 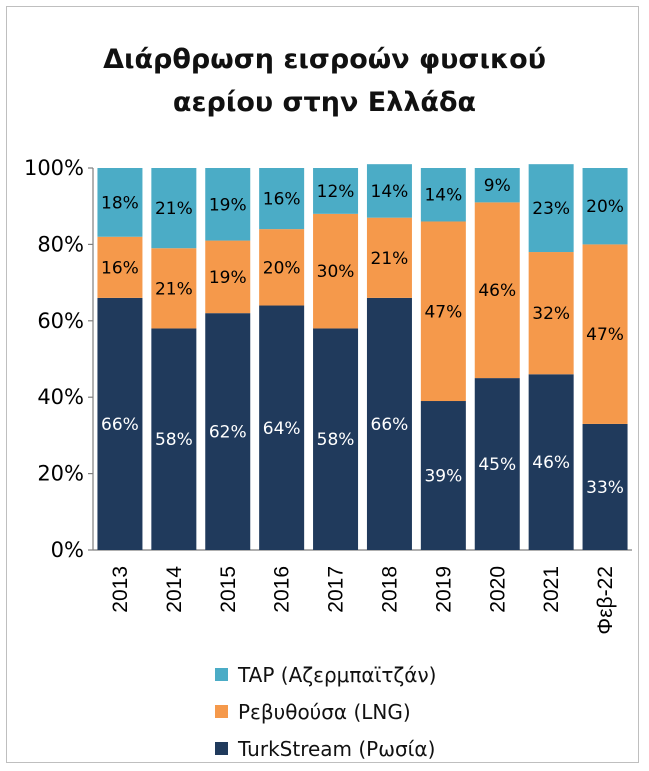 What do you see at coordinates (389, 589) in the screenshot?
I see `x-tick-label: 2018` at bounding box center [389, 589].